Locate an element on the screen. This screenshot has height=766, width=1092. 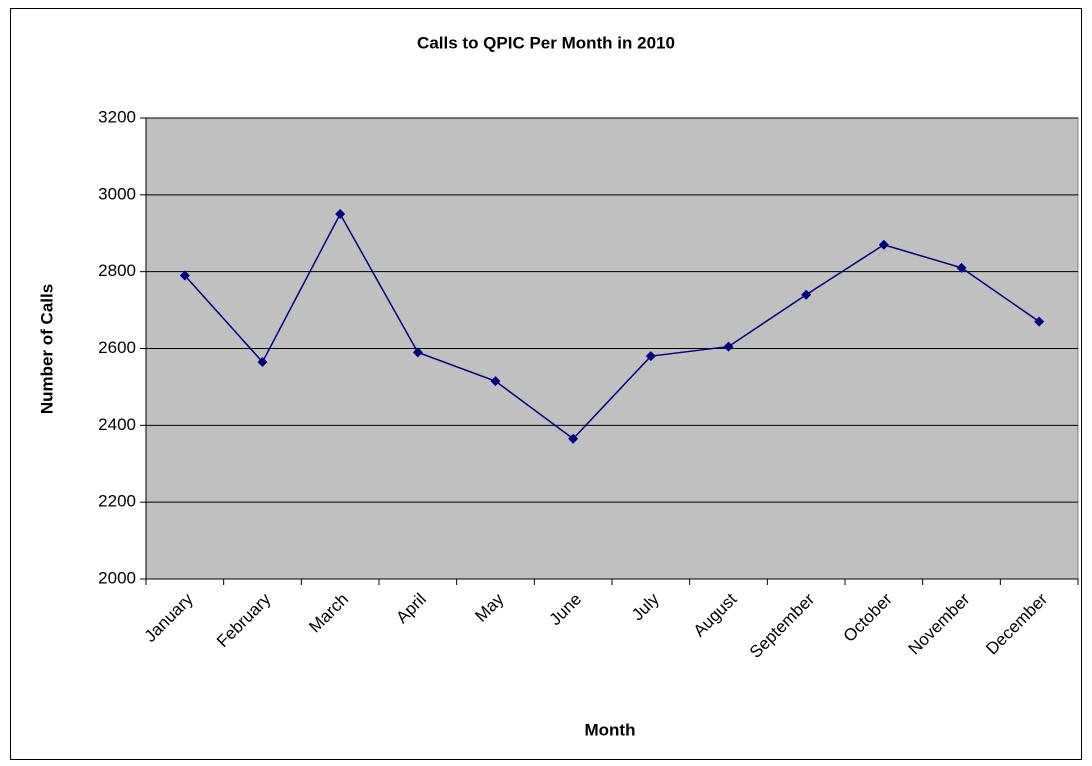
y-tick-label: 2400 is located at coordinates (117, 424).